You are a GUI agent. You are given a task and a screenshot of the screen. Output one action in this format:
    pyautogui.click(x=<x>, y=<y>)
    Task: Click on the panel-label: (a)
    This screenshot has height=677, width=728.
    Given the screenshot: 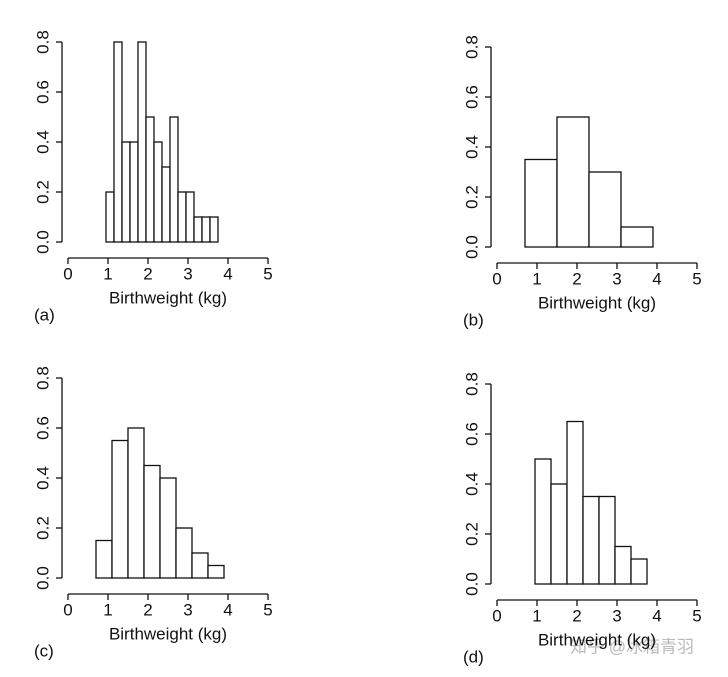 What is the action you would take?
    pyautogui.click(x=44, y=314)
    